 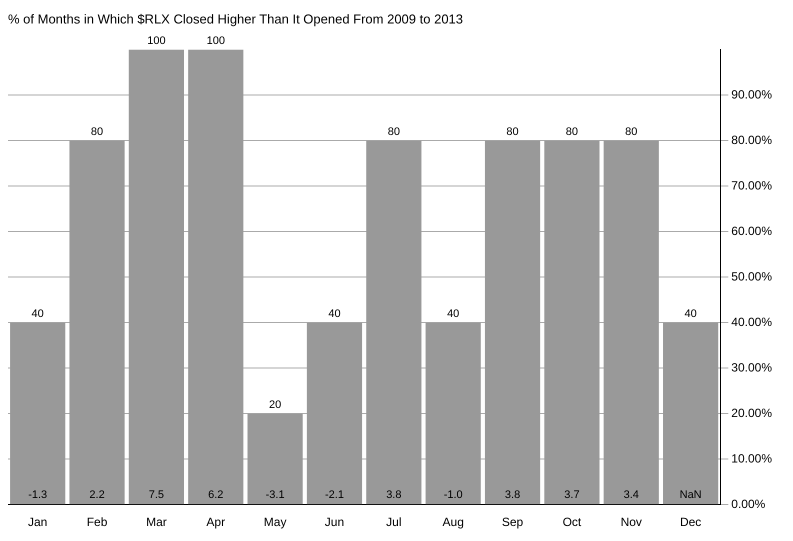 What do you see at coordinates (97, 522) in the screenshot?
I see `x-tick-label: Feb` at bounding box center [97, 522].